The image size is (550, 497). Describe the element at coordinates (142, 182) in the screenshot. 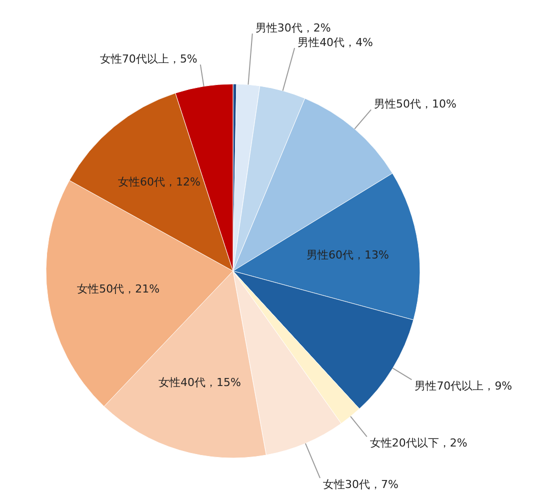

I see `slice-label: 女性60代` at that location.